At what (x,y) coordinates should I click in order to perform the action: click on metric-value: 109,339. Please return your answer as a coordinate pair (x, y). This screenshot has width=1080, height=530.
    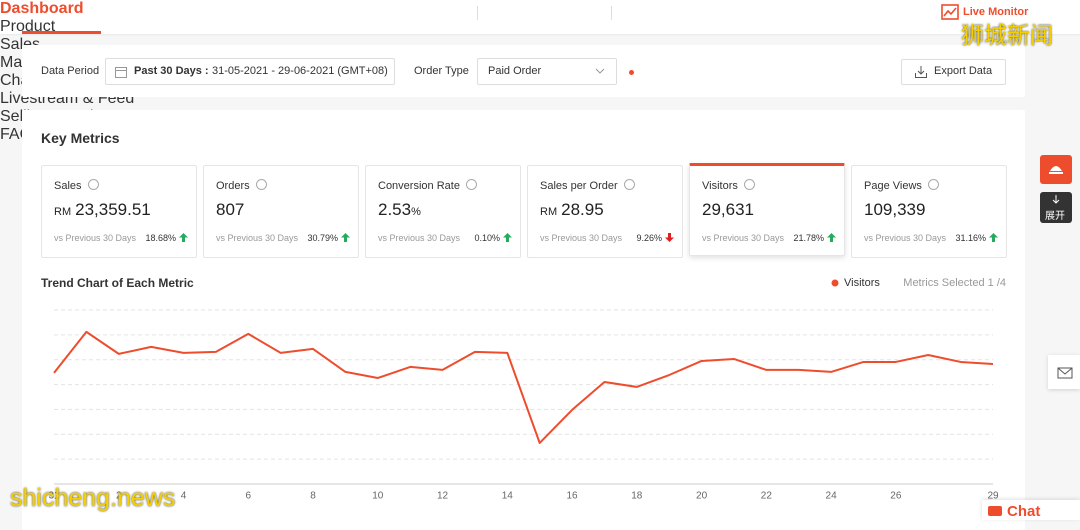
    Looking at the image, I should click on (894, 210).